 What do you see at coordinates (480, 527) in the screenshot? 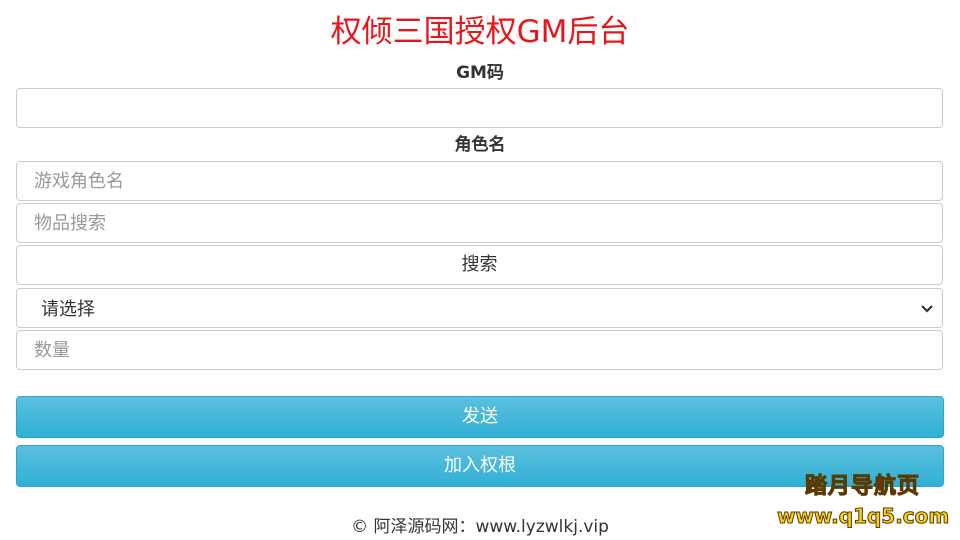
I see `footer-text: © 阿泽源码网：www.lyzwlkj.vip` at bounding box center [480, 527].